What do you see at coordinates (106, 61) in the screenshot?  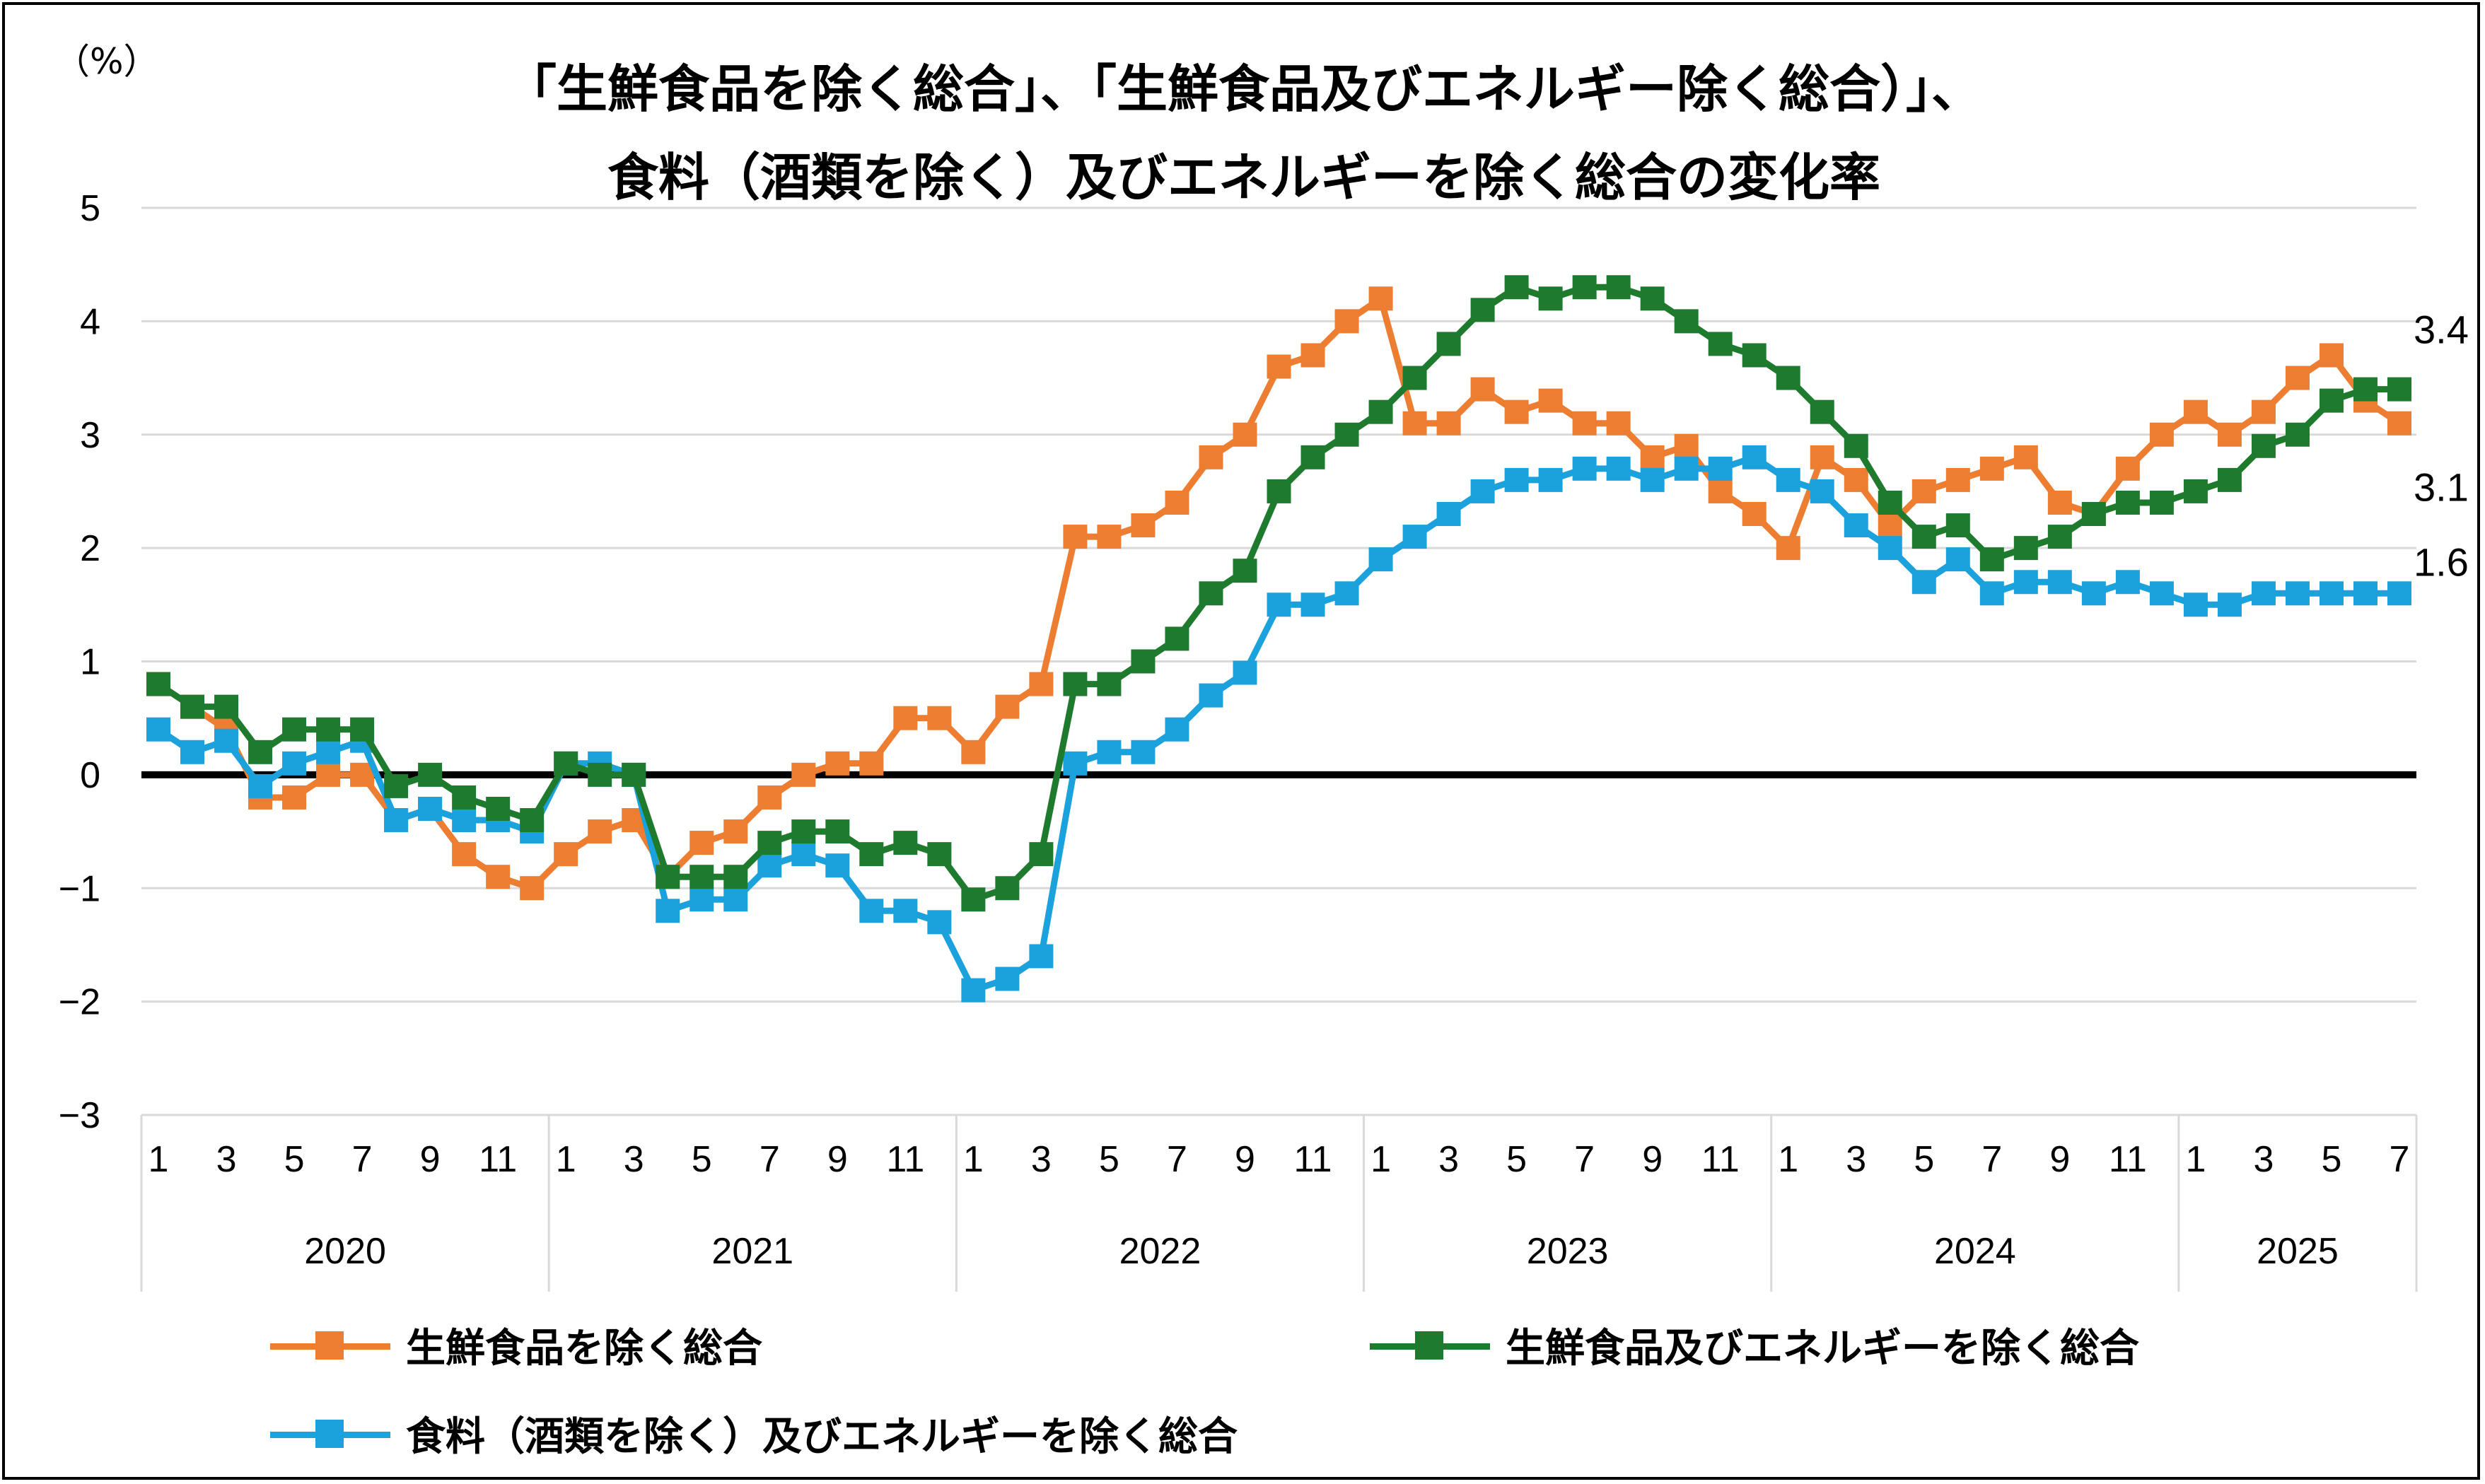 I see `y-axis-unit-label: （%）` at bounding box center [106, 61].